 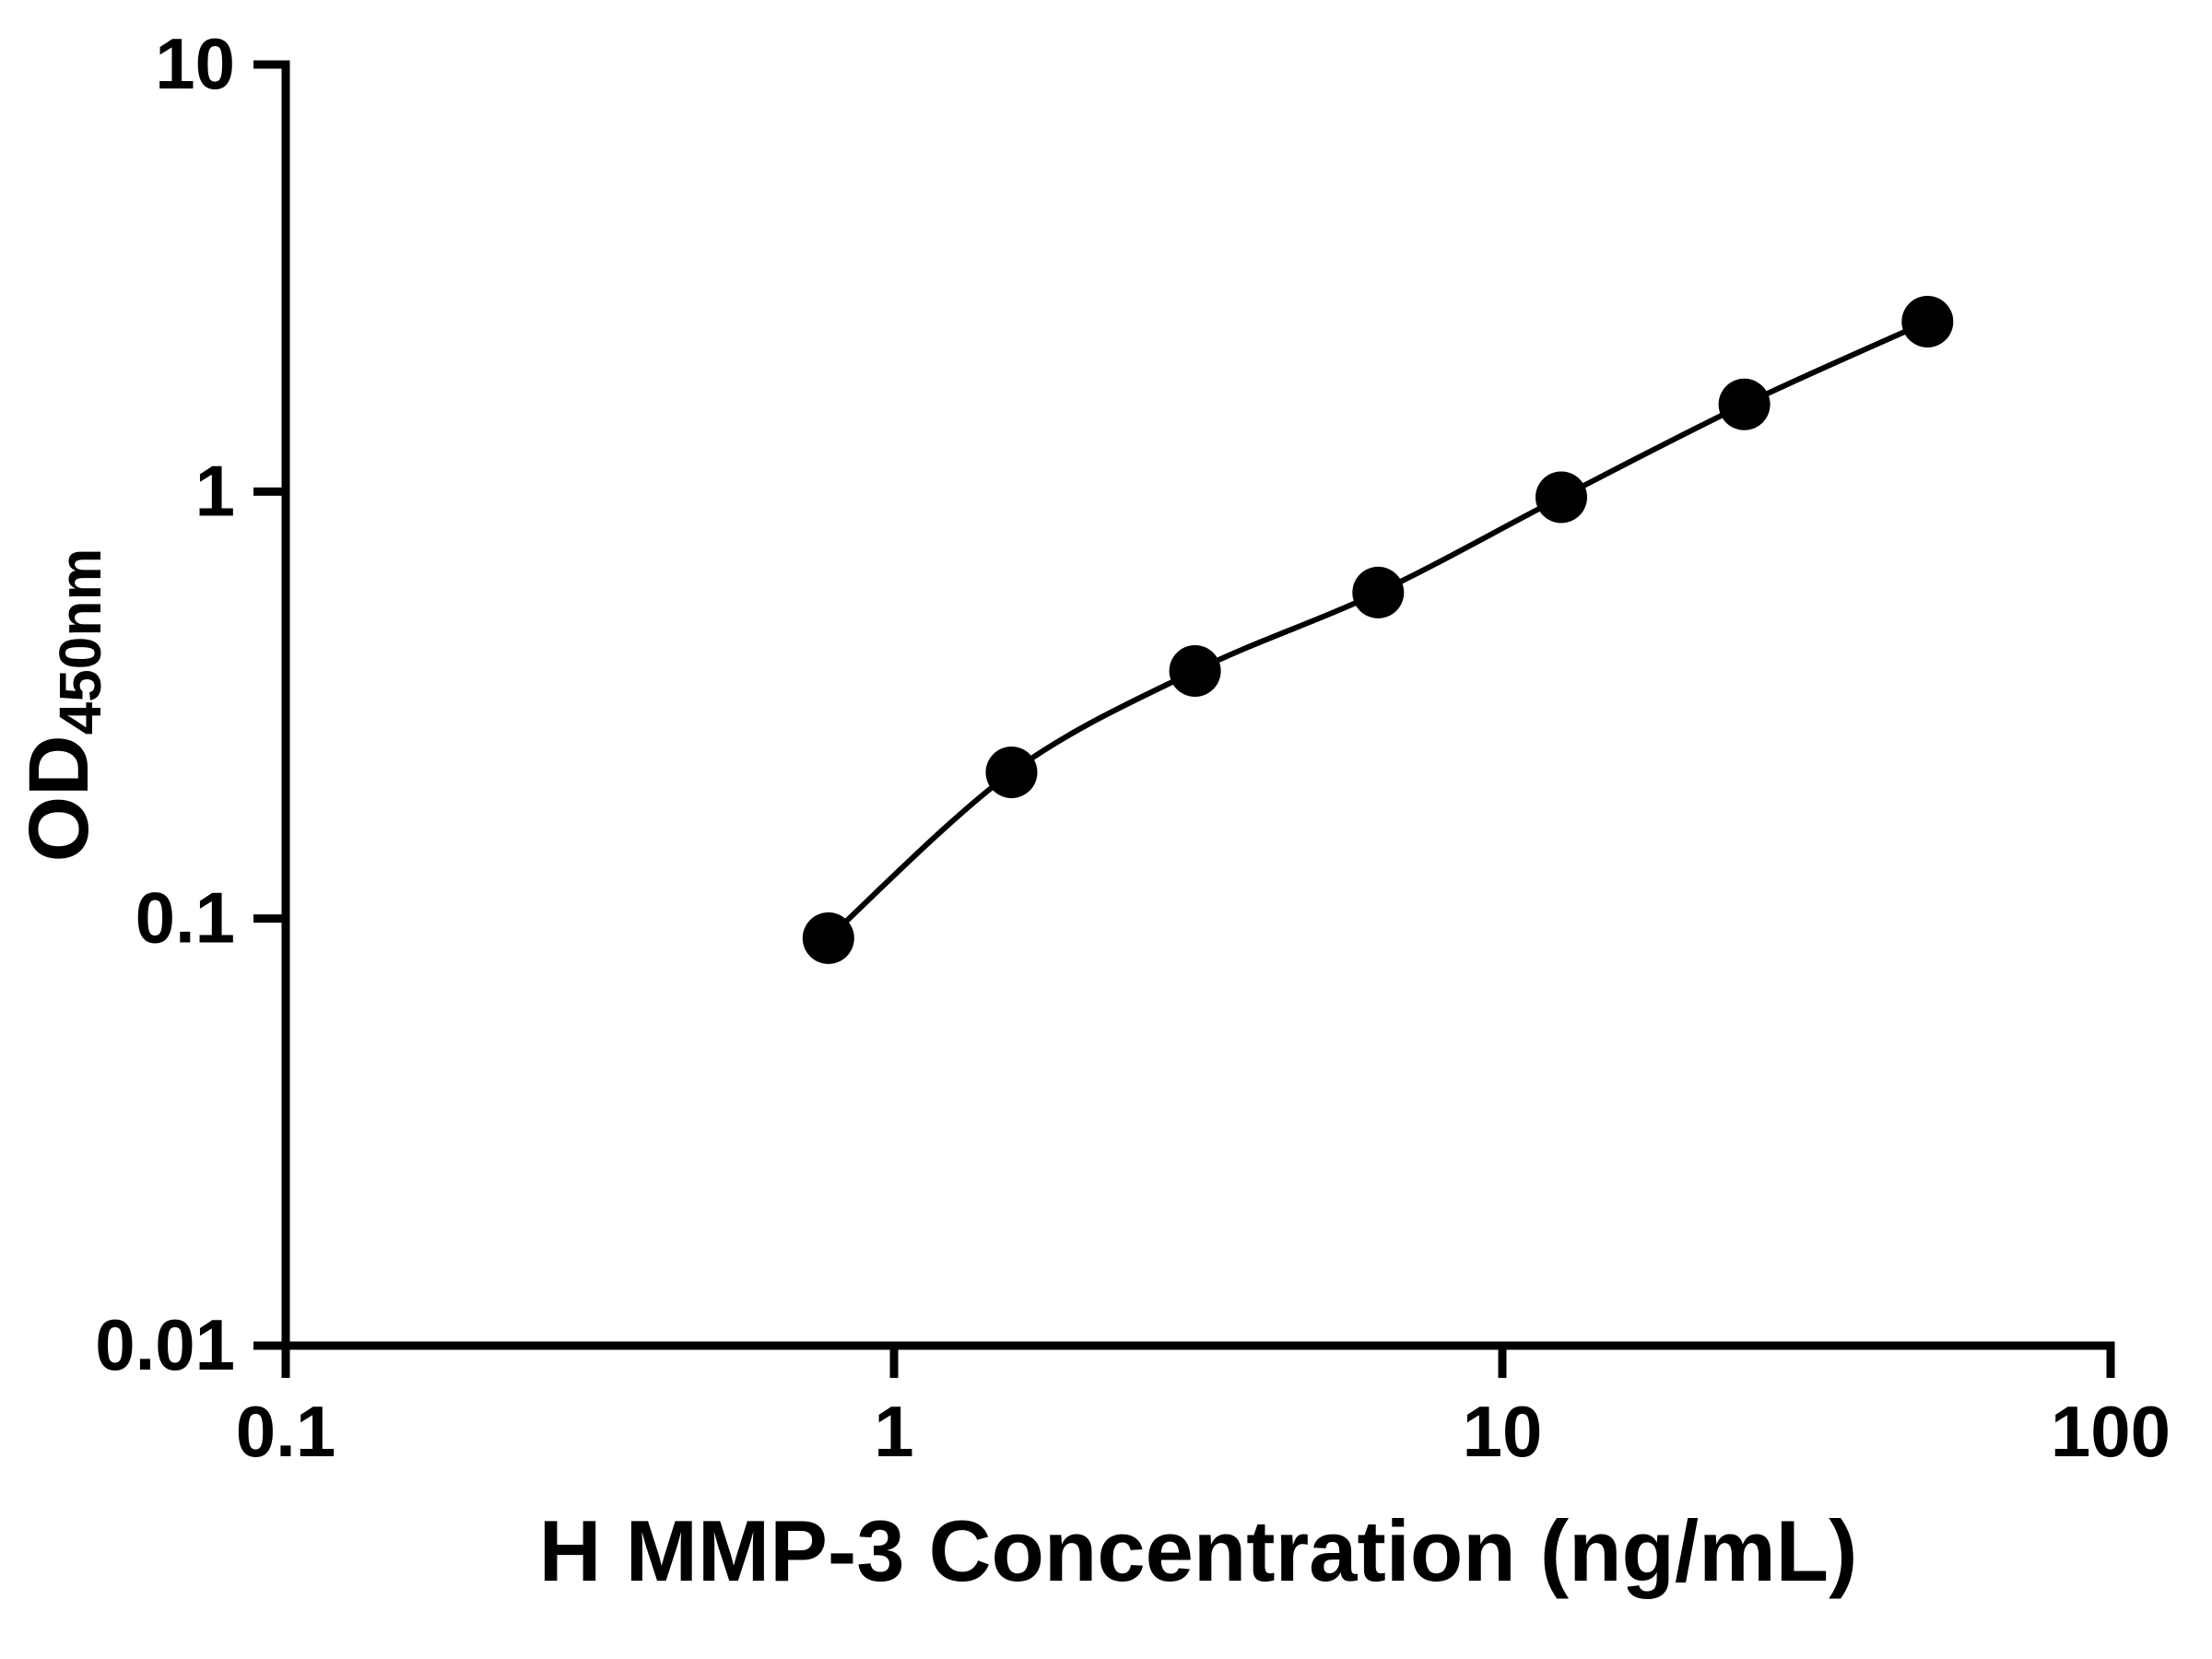 I want to click on y-axis-title: OD450nm, so click(x=62, y=705).